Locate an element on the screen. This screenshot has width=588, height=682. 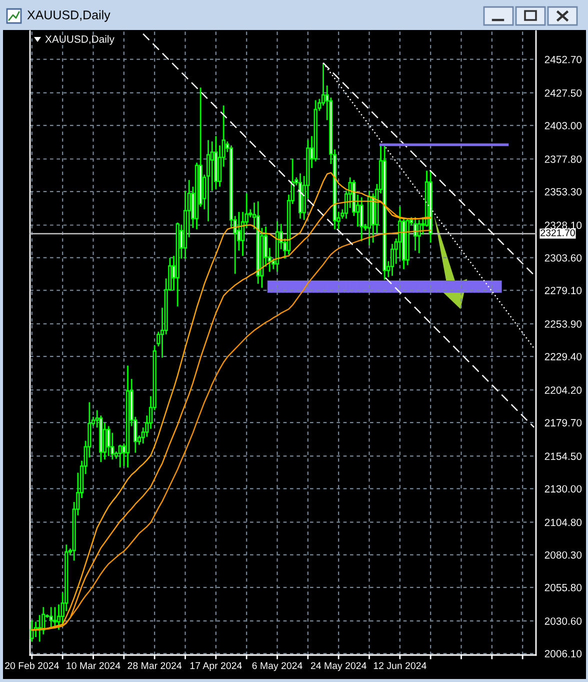
y-tick-label: 2303.60 is located at coordinates (563, 258).